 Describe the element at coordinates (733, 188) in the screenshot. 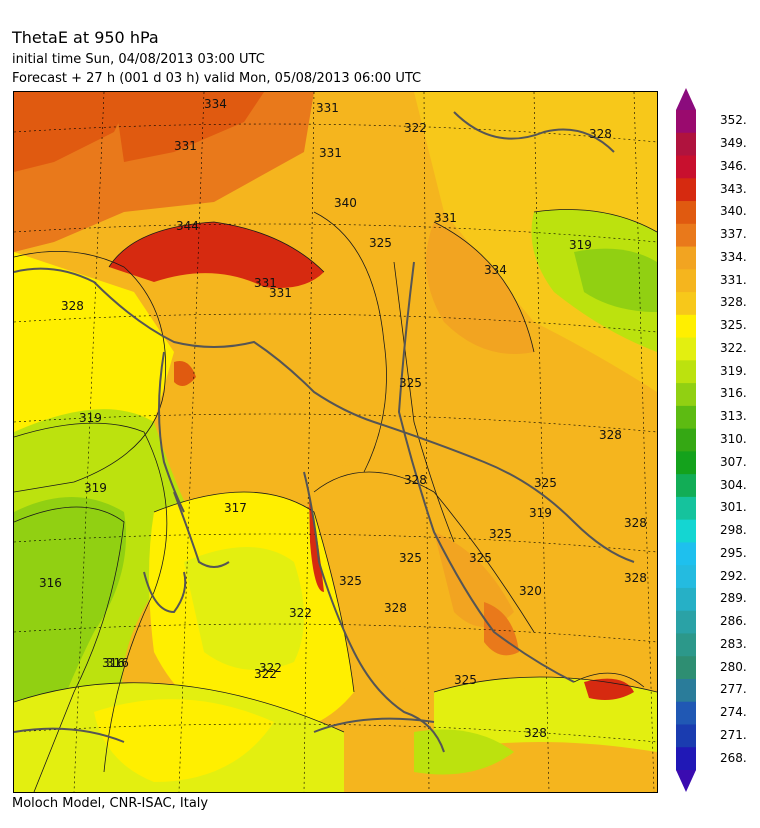

I see `legend-label: 343.` at that location.